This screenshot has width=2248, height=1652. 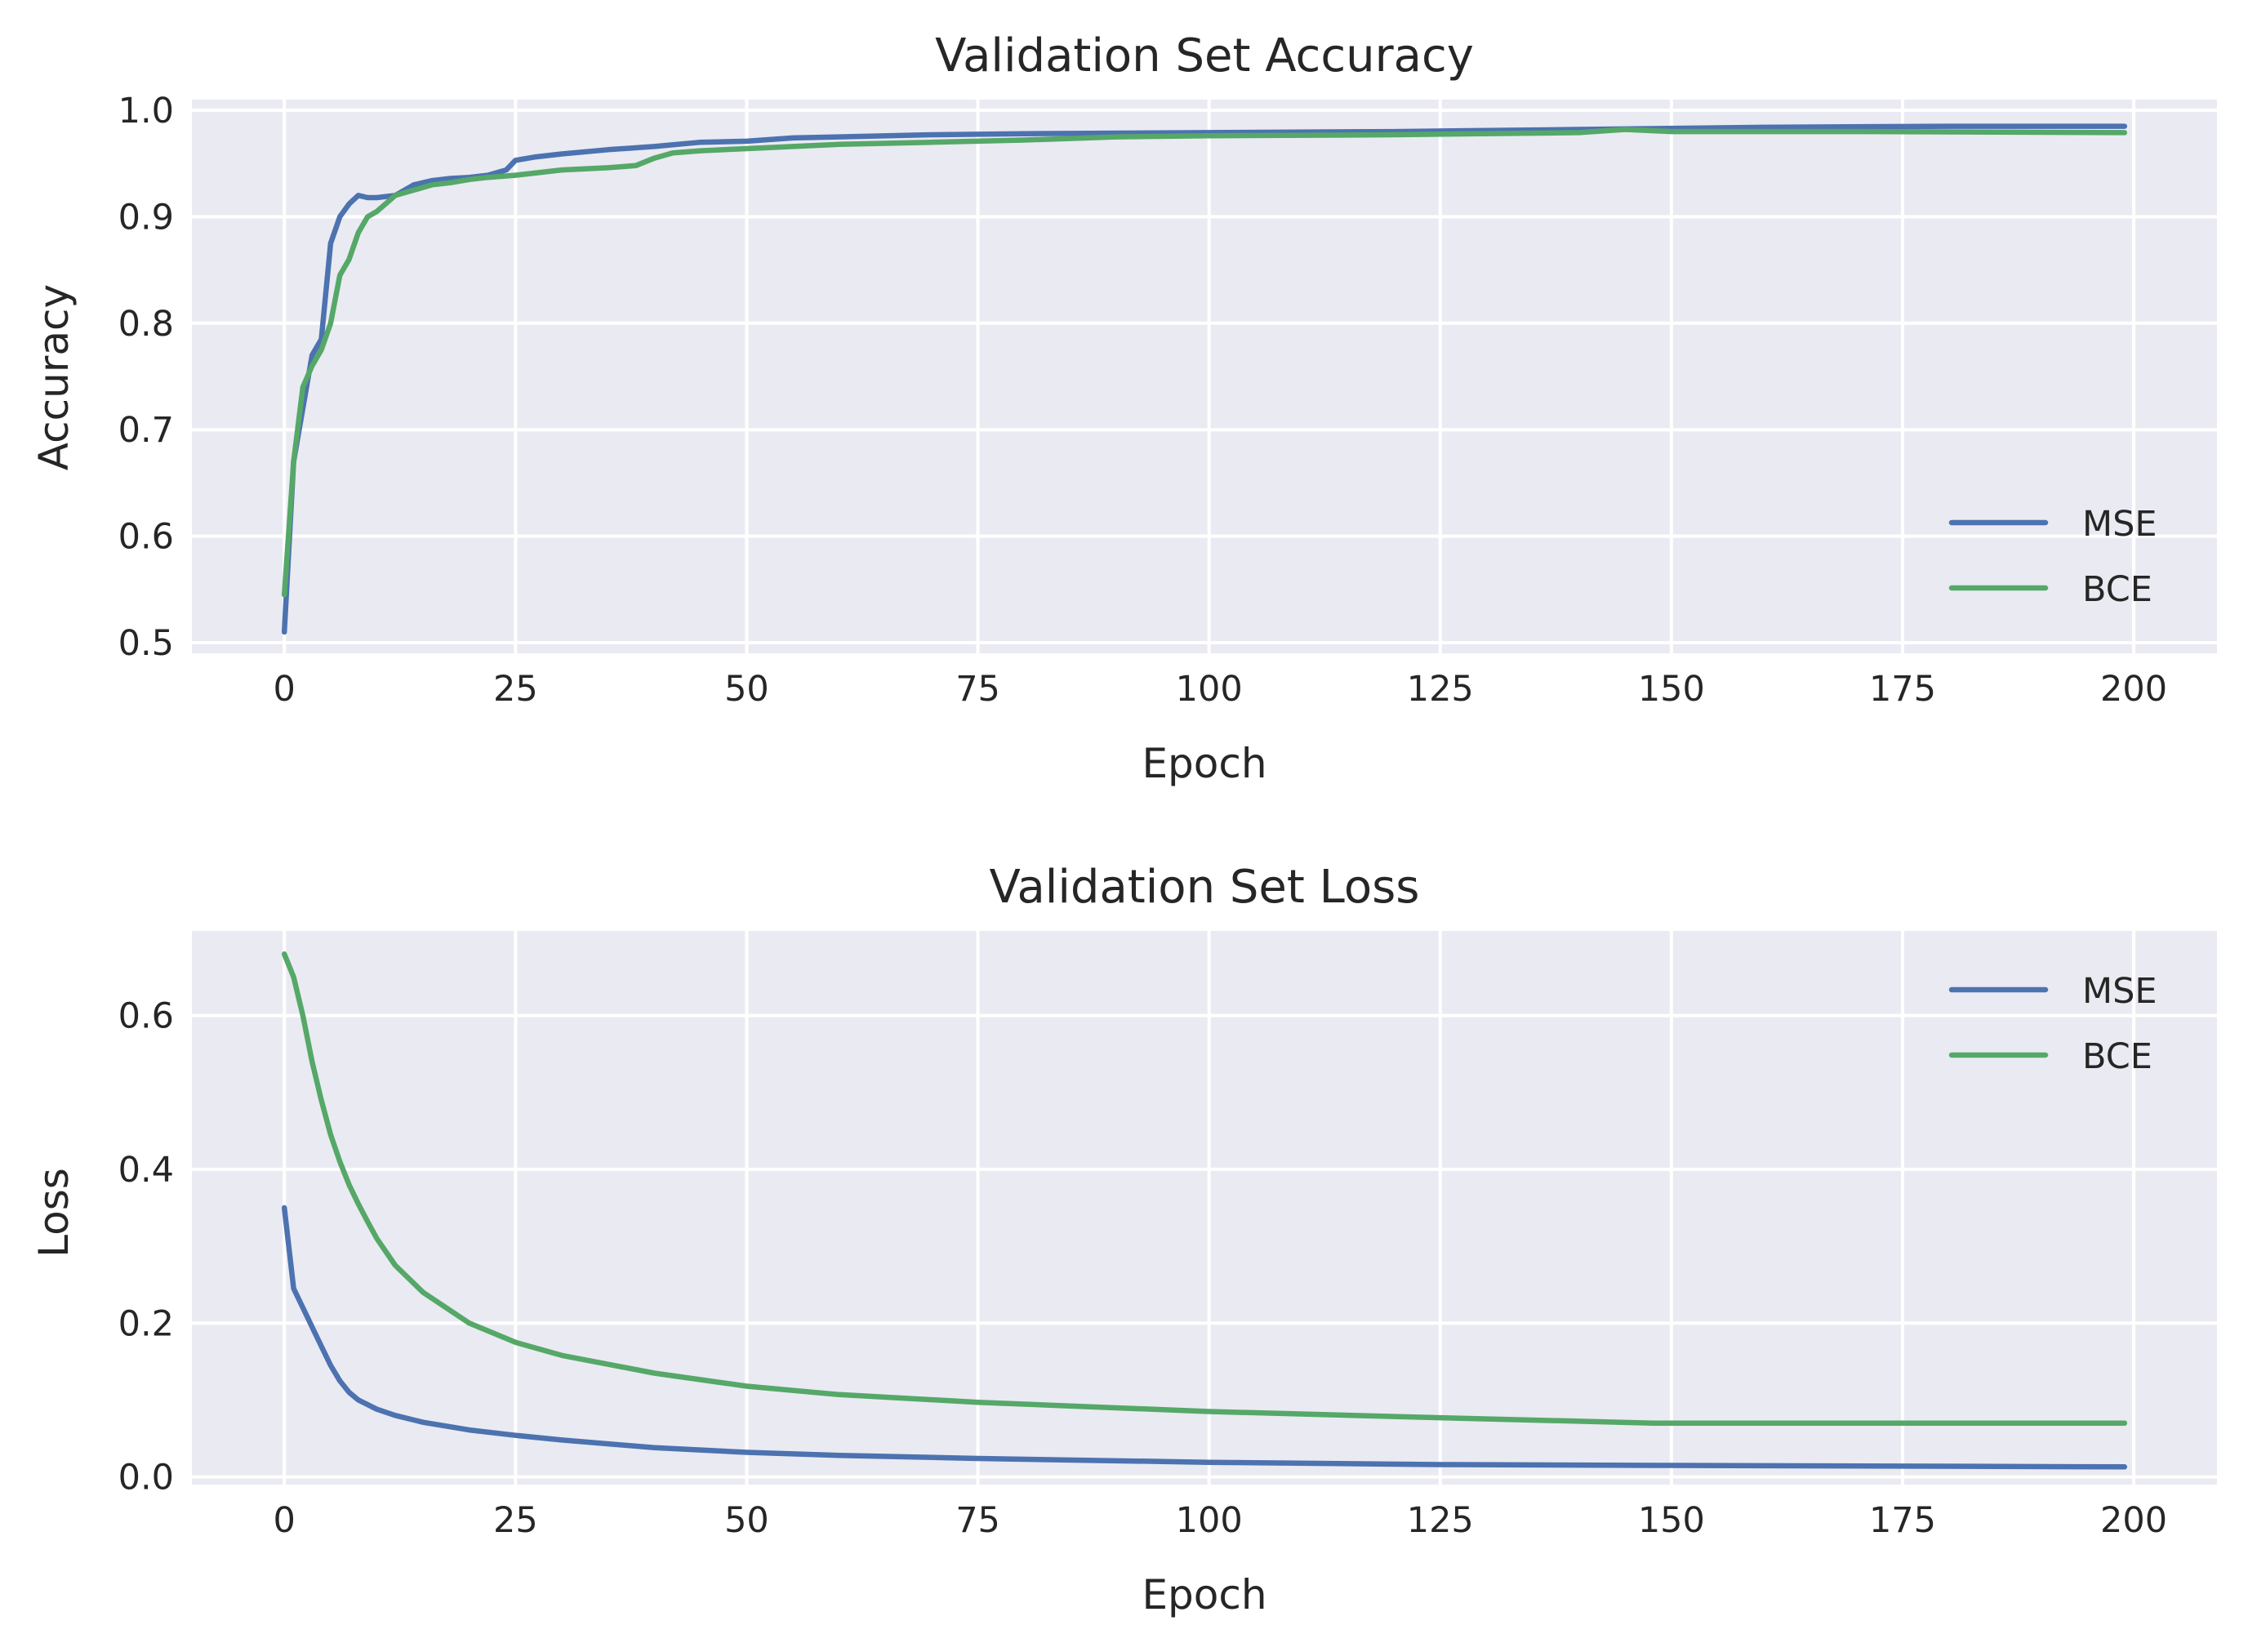 What do you see at coordinates (1902, 1520) in the screenshot?
I see `loss-x-tick-label: 175` at bounding box center [1902, 1520].